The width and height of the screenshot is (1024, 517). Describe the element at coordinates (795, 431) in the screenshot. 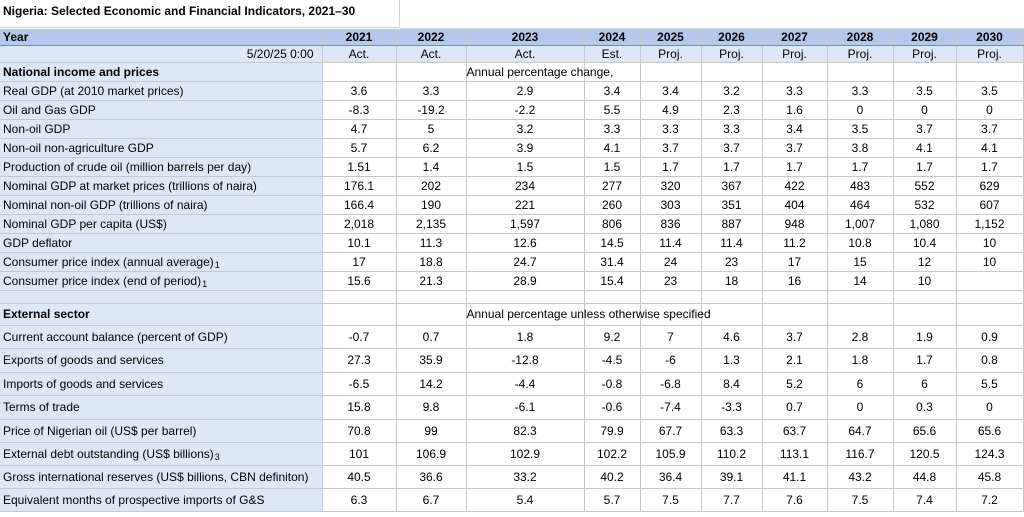

I see `value-cell: 63.7` at that location.